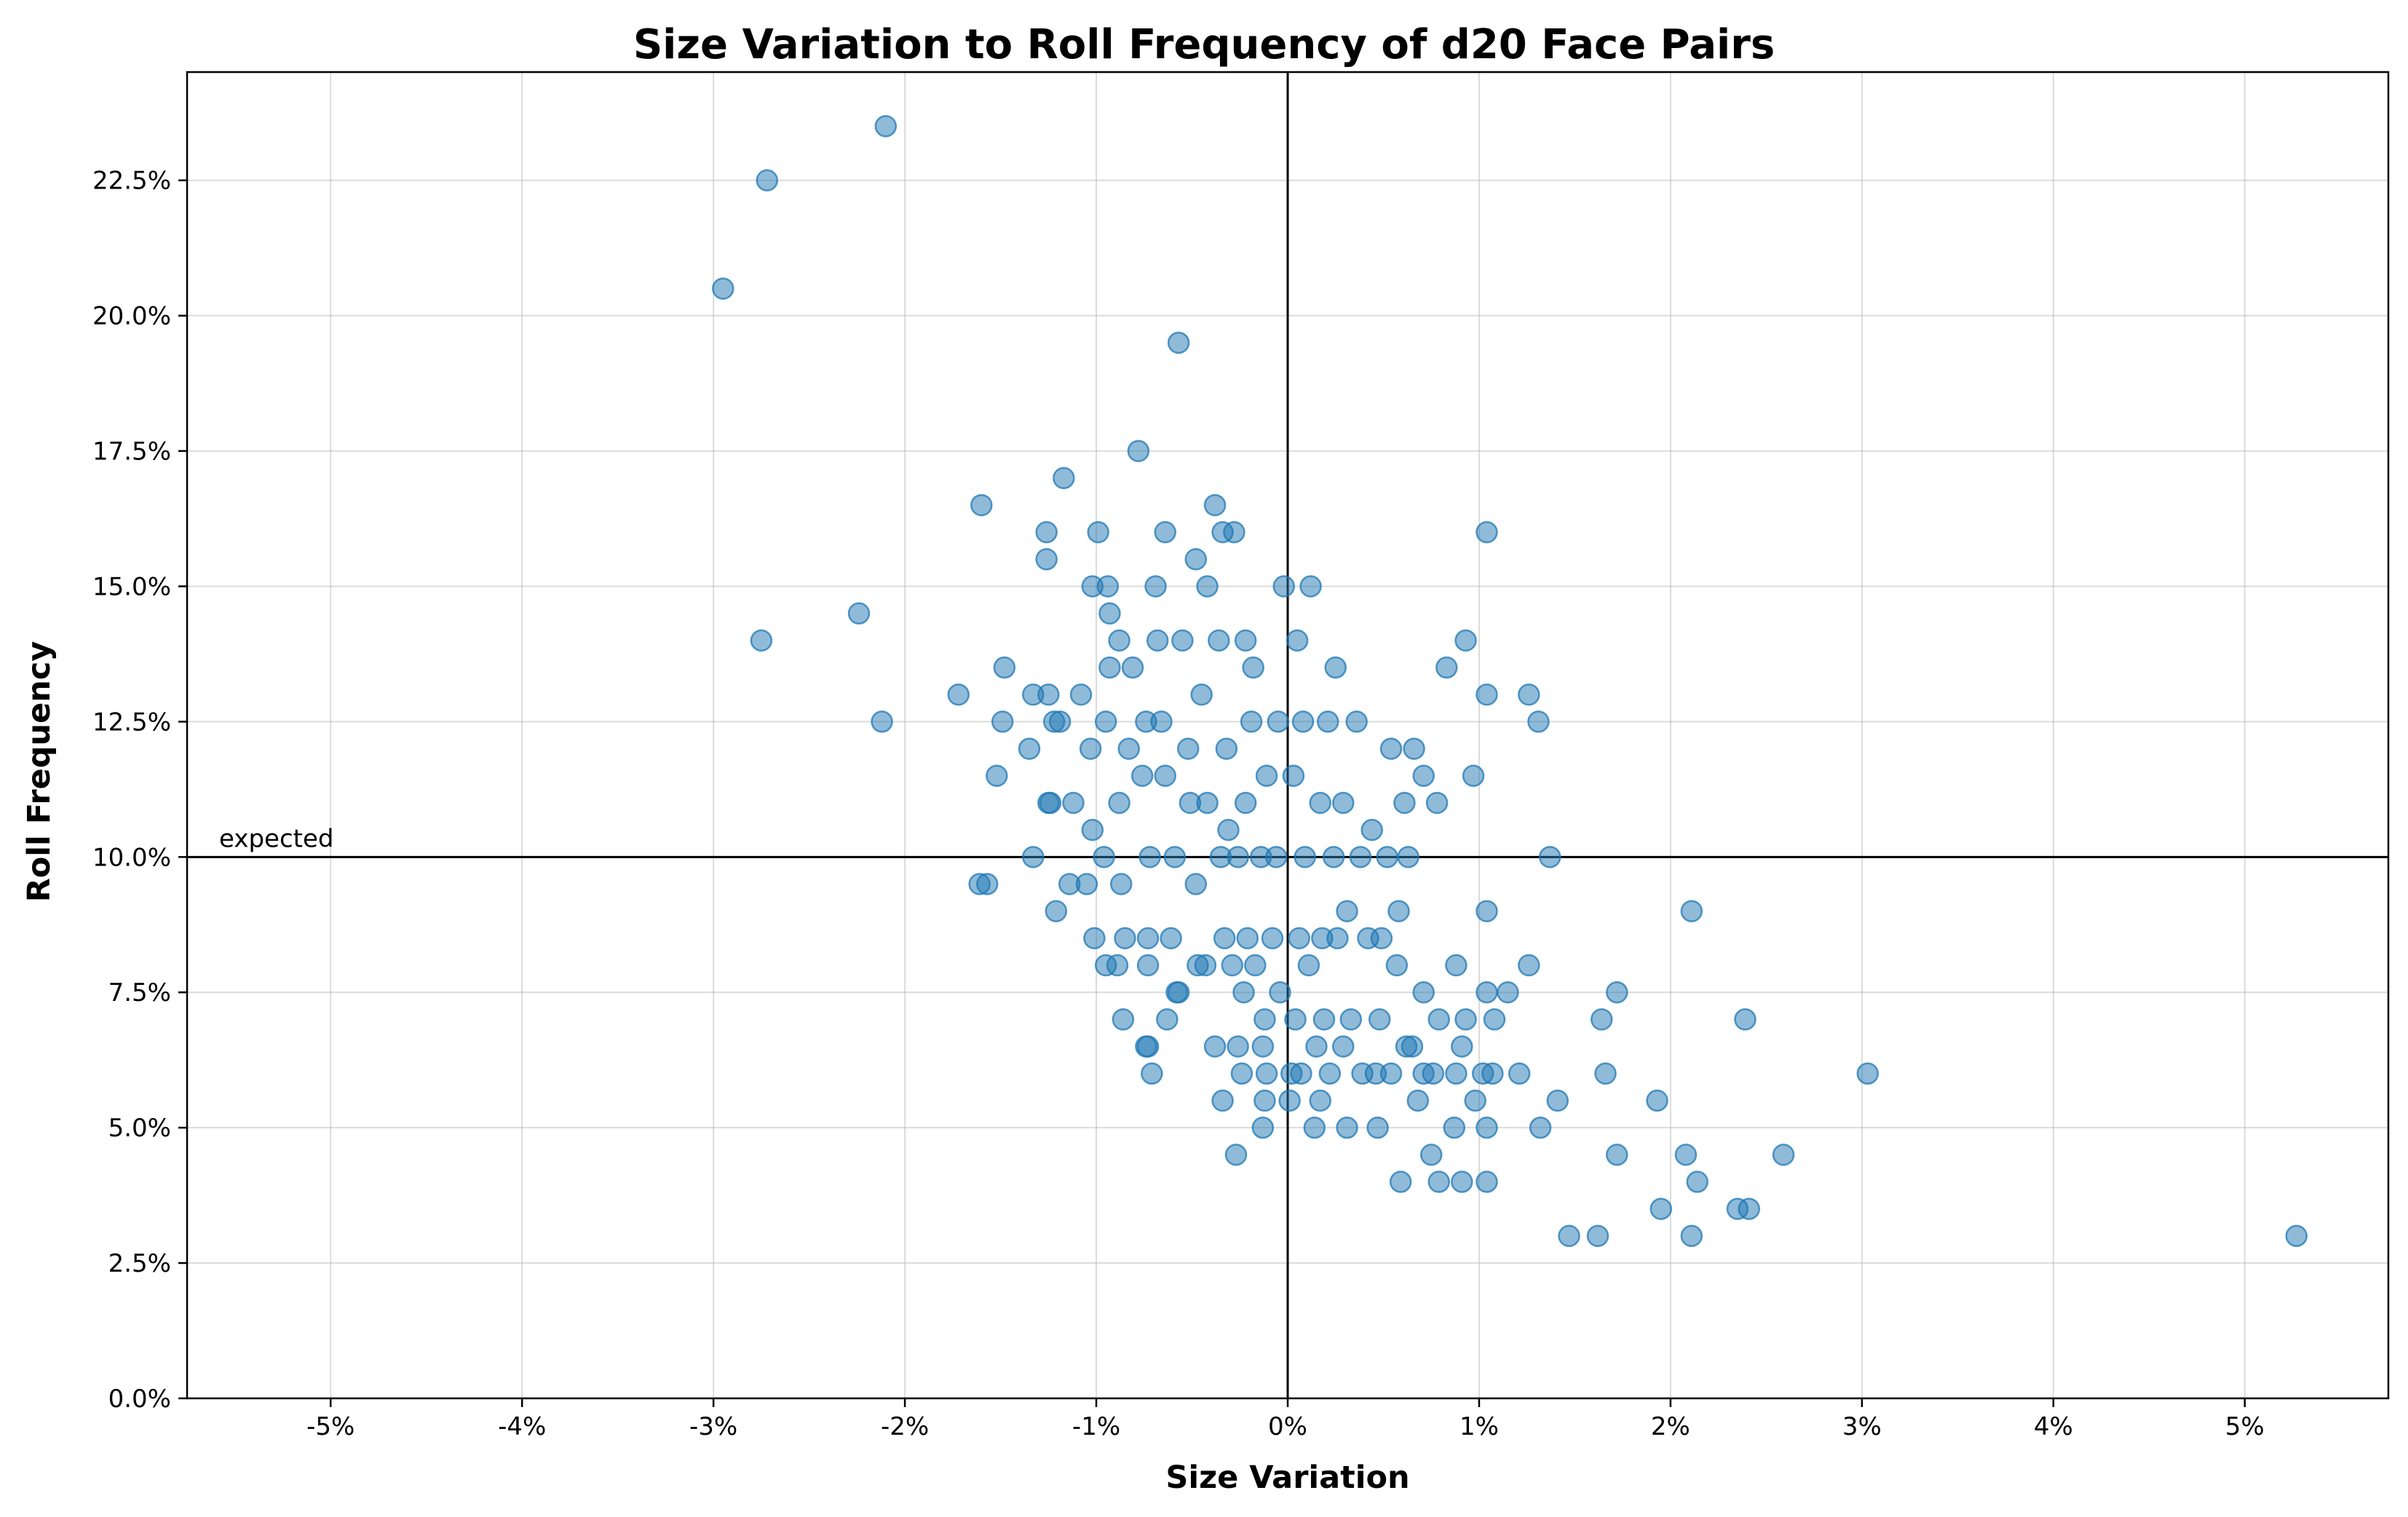  What do you see at coordinates (276, 839) in the screenshot?
I see `expected-annotation: expected` at bounding box center [276, 839].